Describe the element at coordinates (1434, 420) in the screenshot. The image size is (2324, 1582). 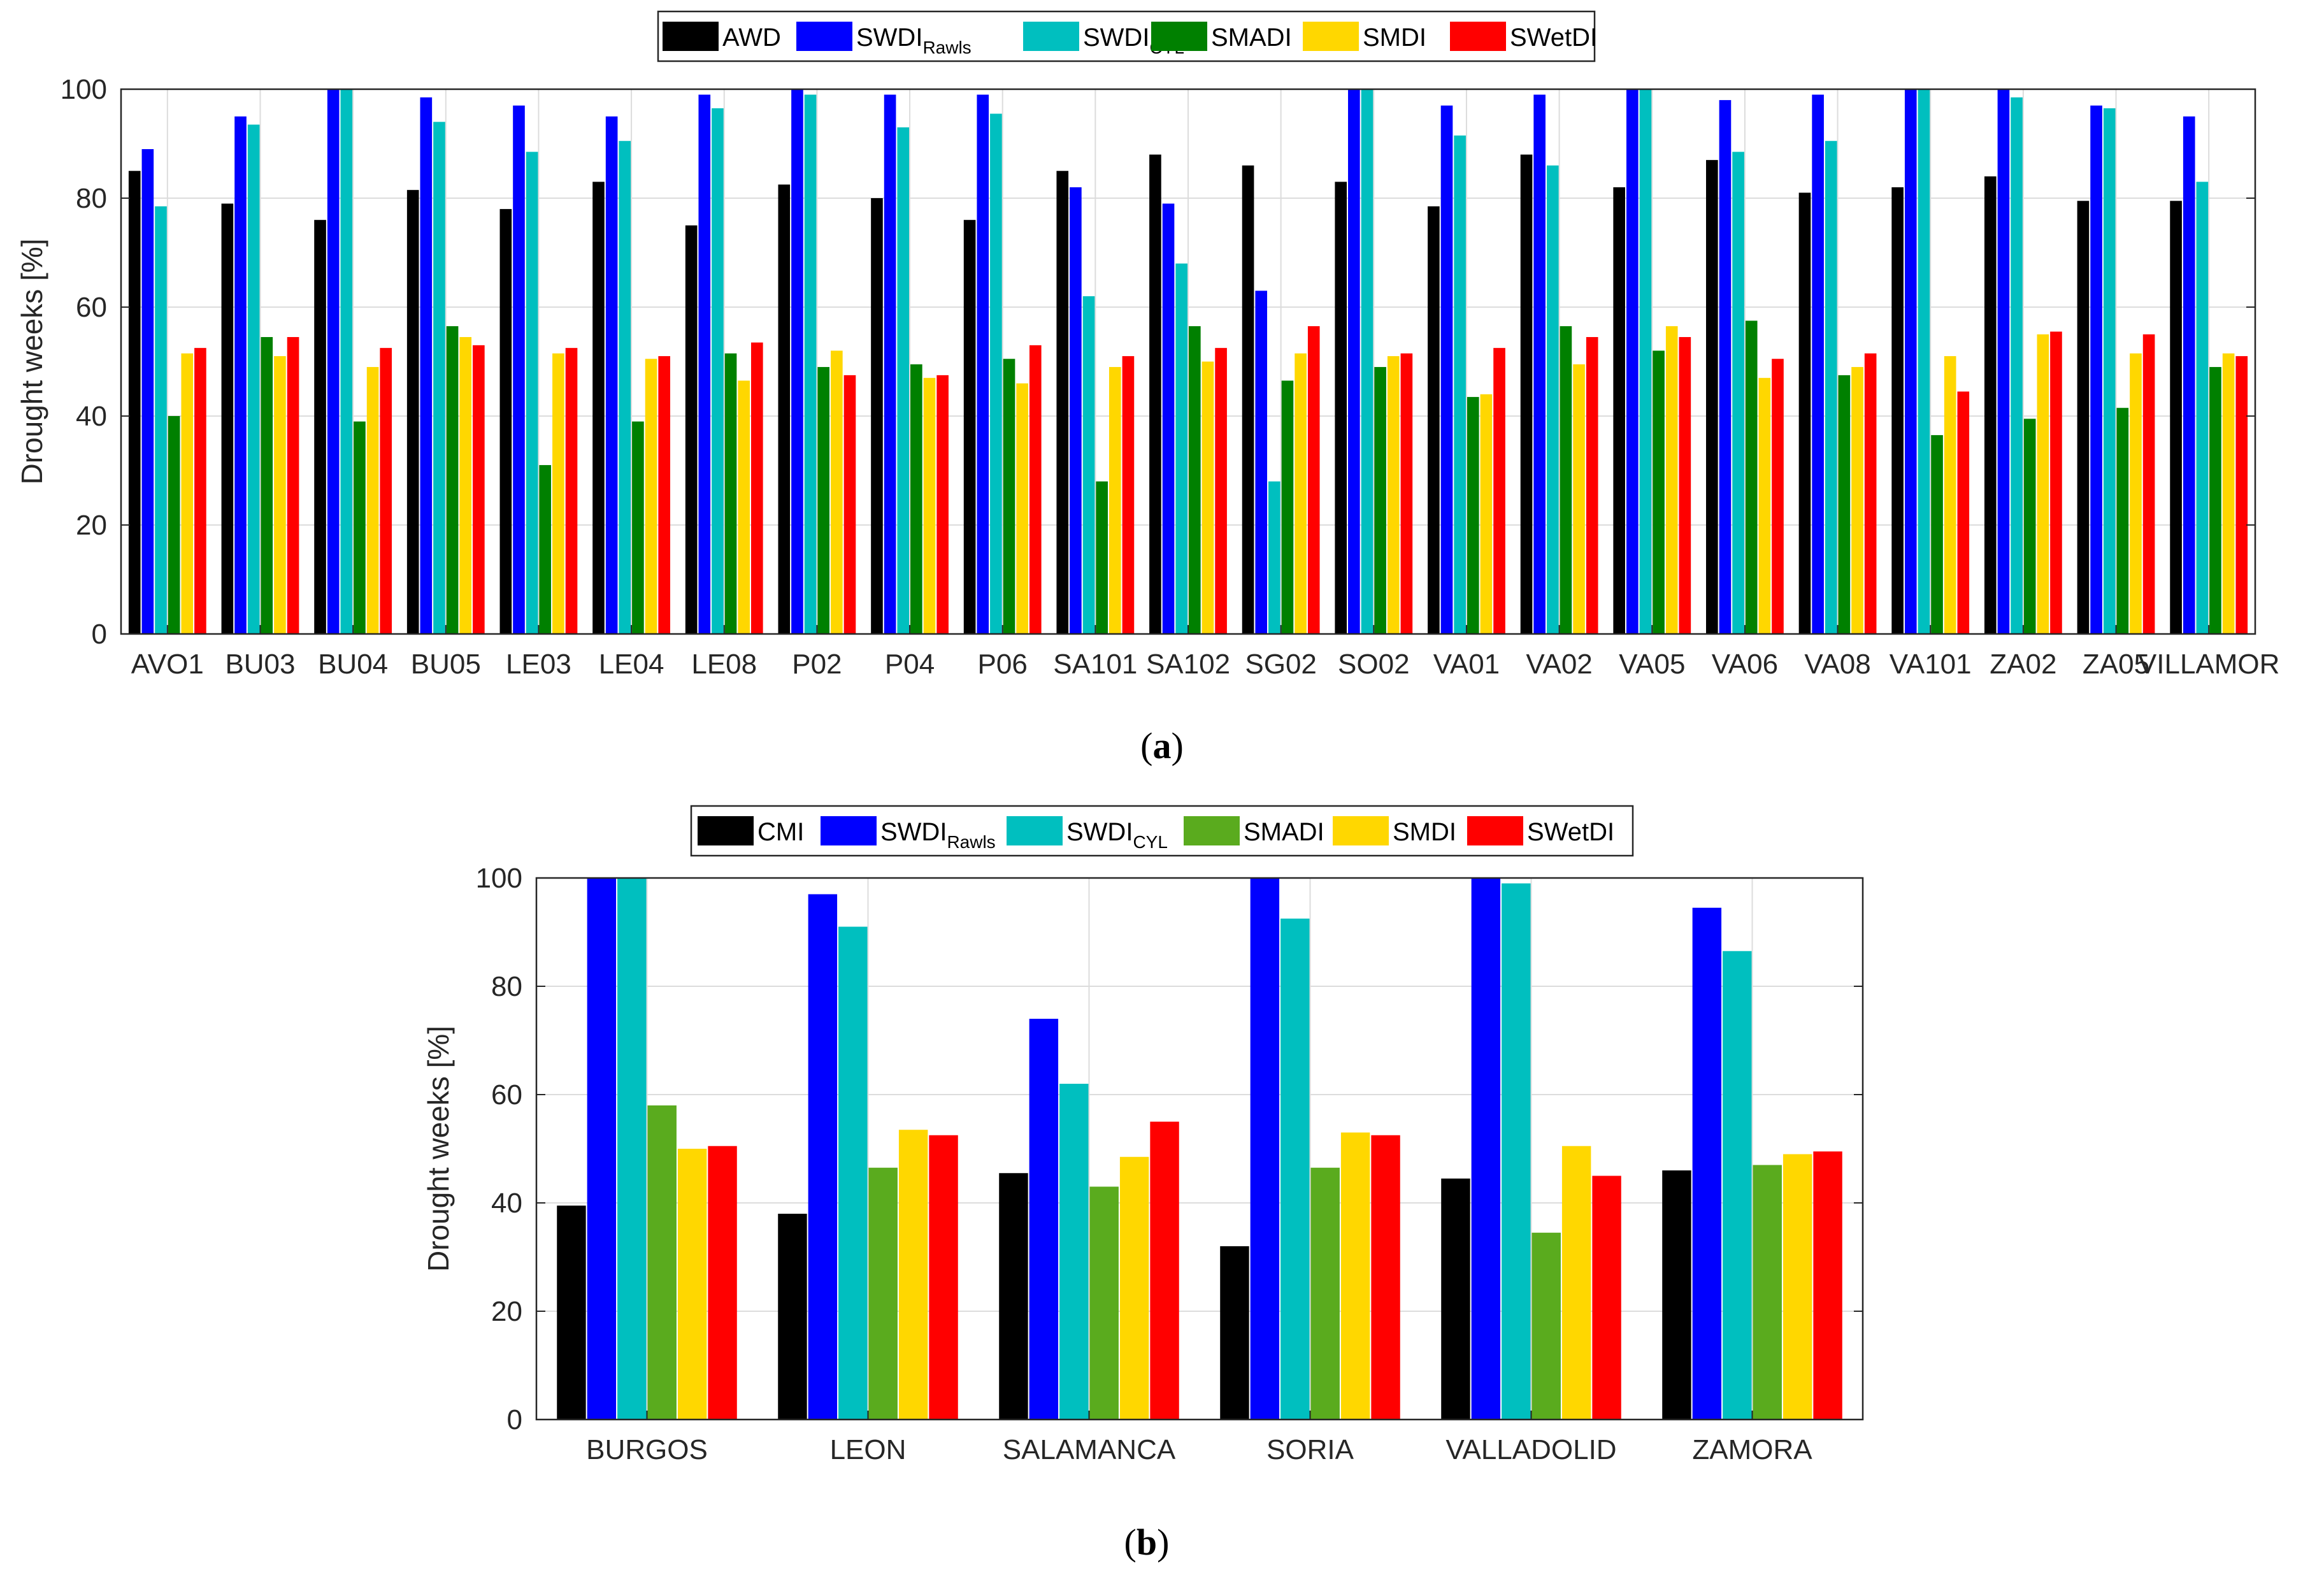
I see `bar-awd-va01` at that location.